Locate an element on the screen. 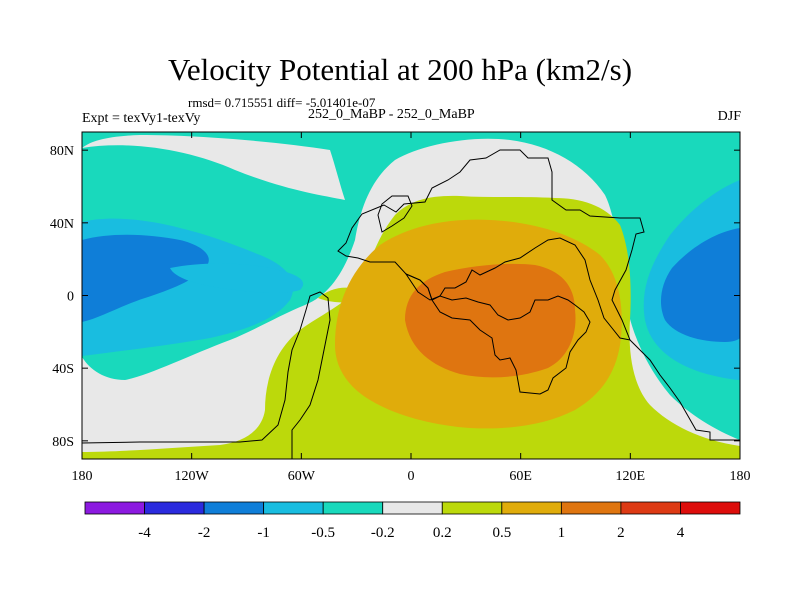 This screenshot has width=800, height=600. colorbar-label: -2 is located at coordinates (204, 533).